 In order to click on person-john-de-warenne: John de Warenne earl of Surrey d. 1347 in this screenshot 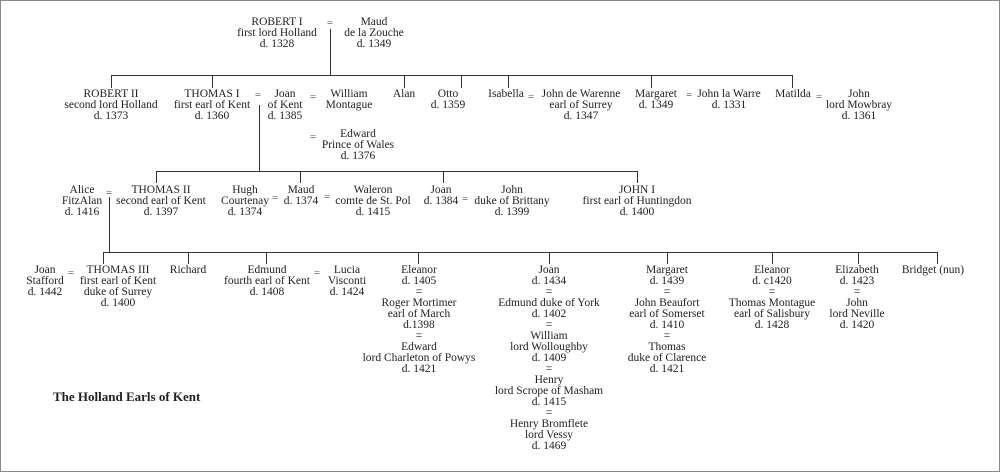, I will do `click(581, 105)`.